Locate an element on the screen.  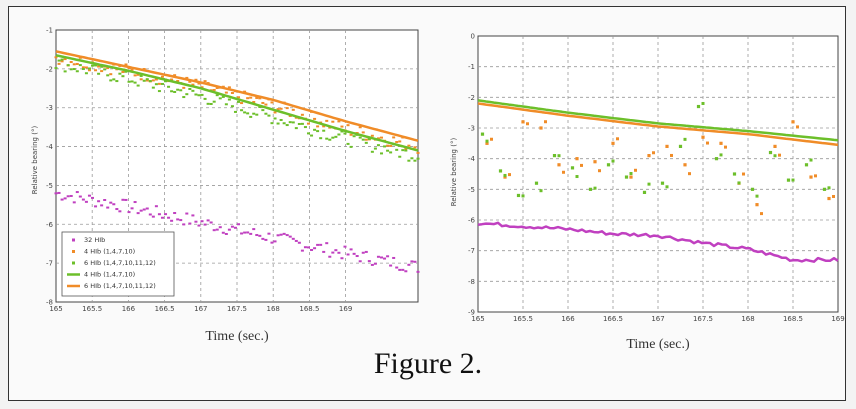
x-tick-label: 168.5 is located at coordinates (793, 319).